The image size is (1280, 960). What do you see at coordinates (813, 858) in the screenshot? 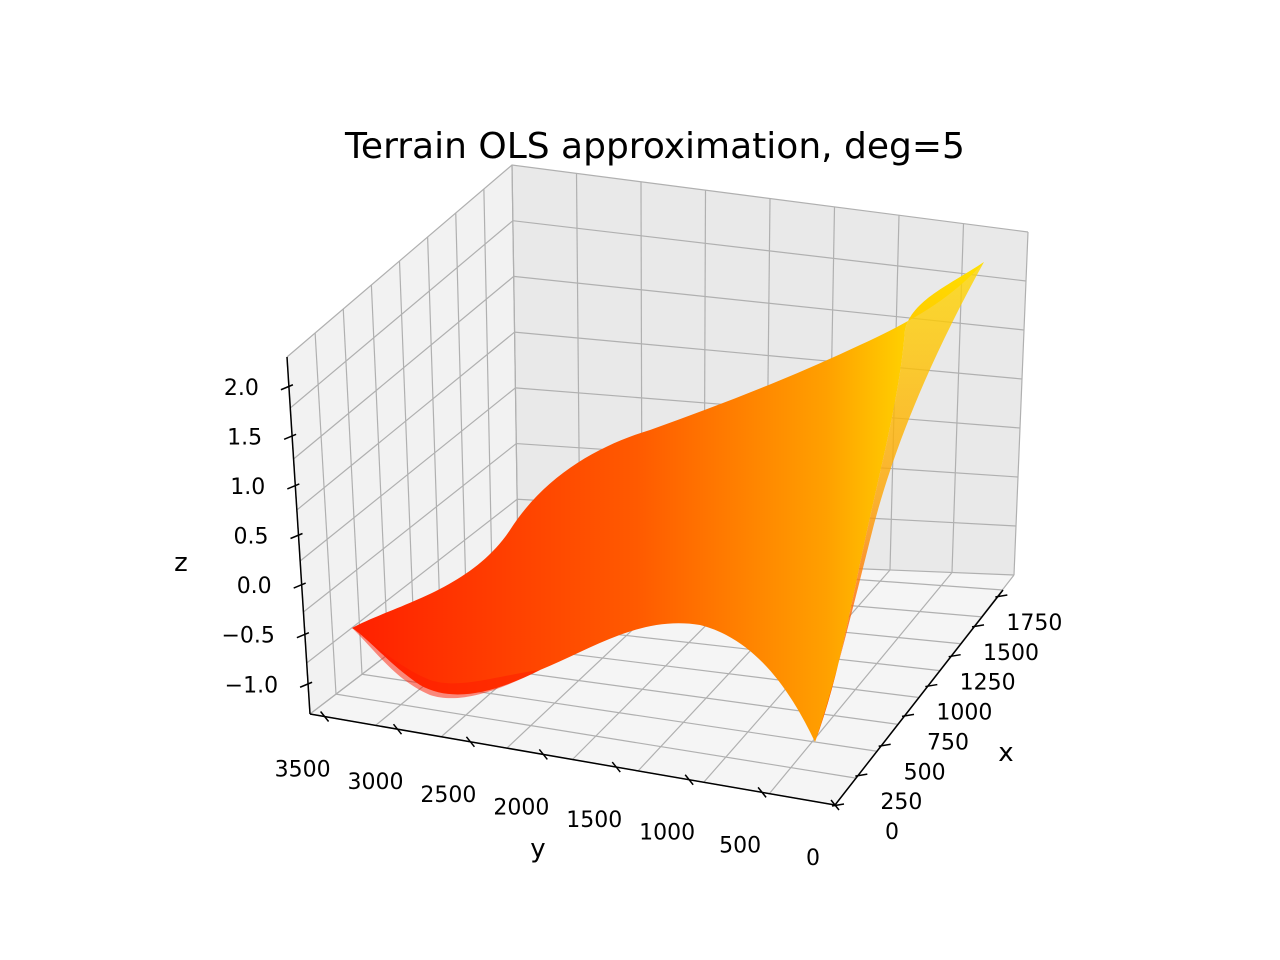
I see `y-tick-label: 0` at bounding box center [813, 858].